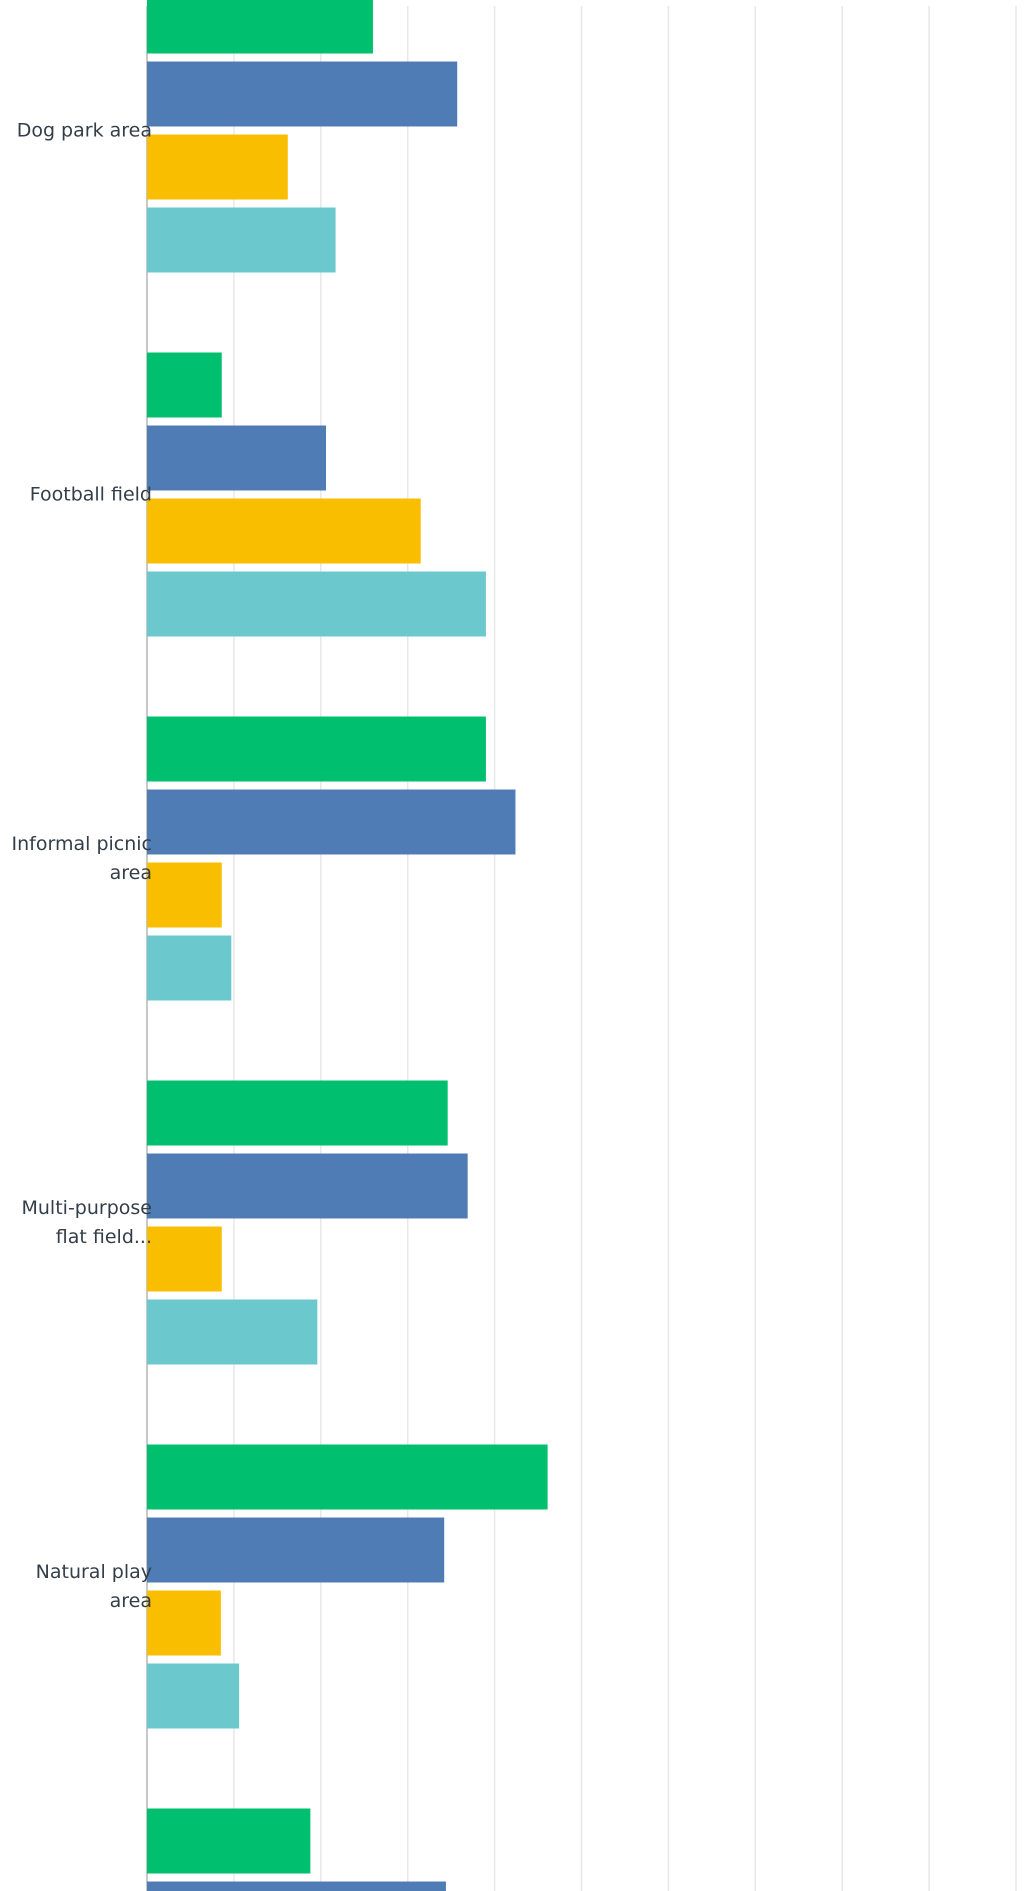 The image size is (1026, 1891). Describe the element at coordinates (81, 858) in the screenshot. I see `category-label: Informal picnic area` at that location.